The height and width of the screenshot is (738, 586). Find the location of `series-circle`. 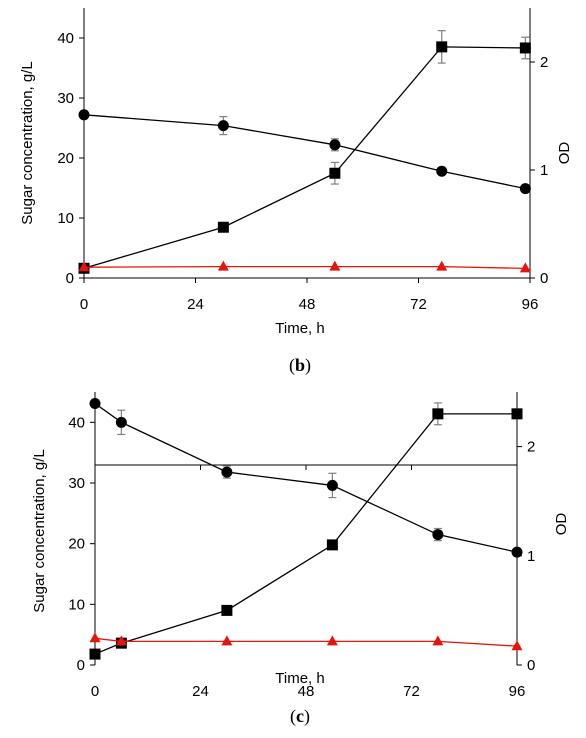

series-circle is located at coordinates (304, 152).